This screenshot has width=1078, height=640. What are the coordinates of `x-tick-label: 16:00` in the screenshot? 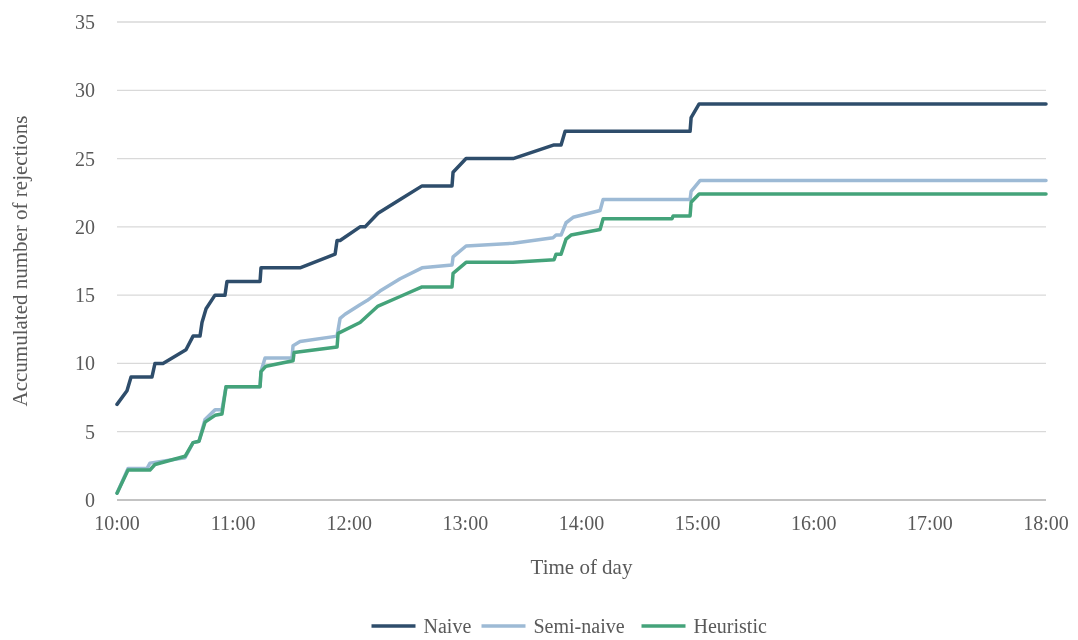 It's located at (813, 523).